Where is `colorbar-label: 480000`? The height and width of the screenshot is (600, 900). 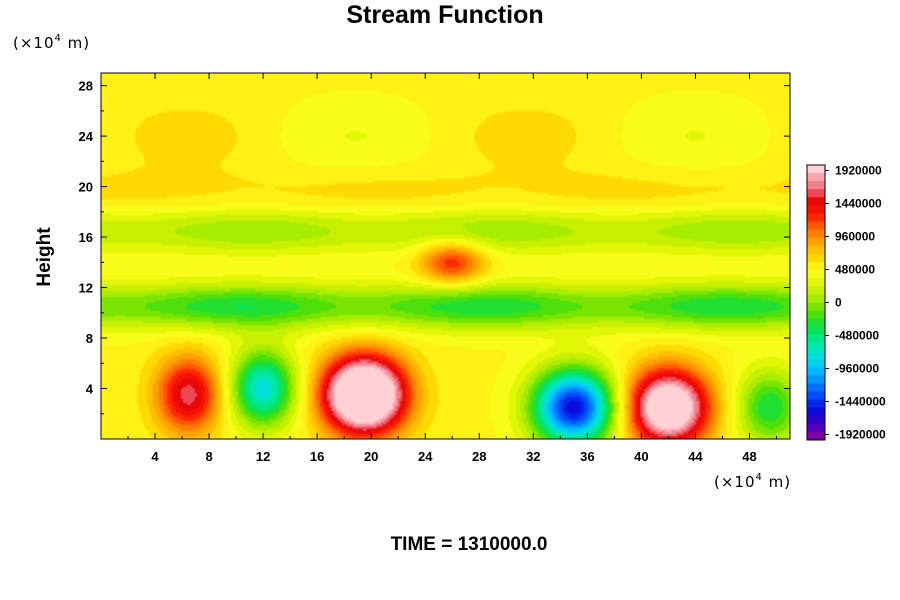 colorbar-label: 480000 is located at coordinates (855, 270).